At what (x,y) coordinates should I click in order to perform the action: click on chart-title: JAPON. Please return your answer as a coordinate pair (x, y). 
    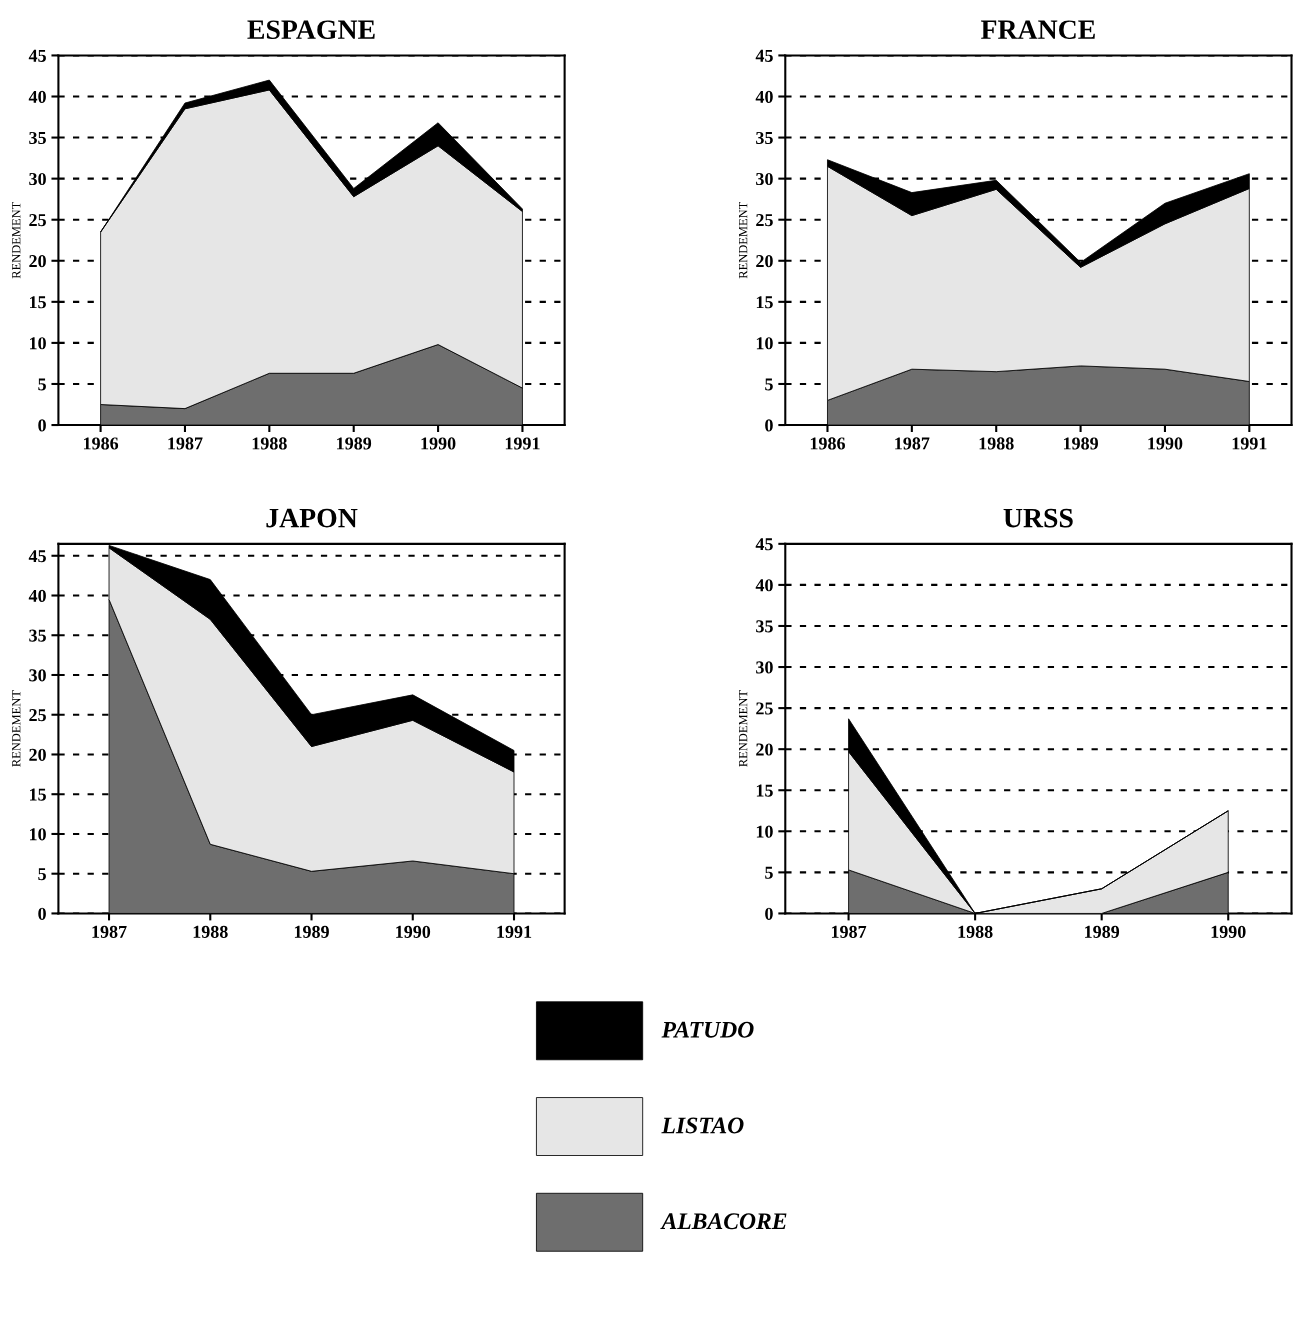
    Looking at the image, I should click on (312, 518).